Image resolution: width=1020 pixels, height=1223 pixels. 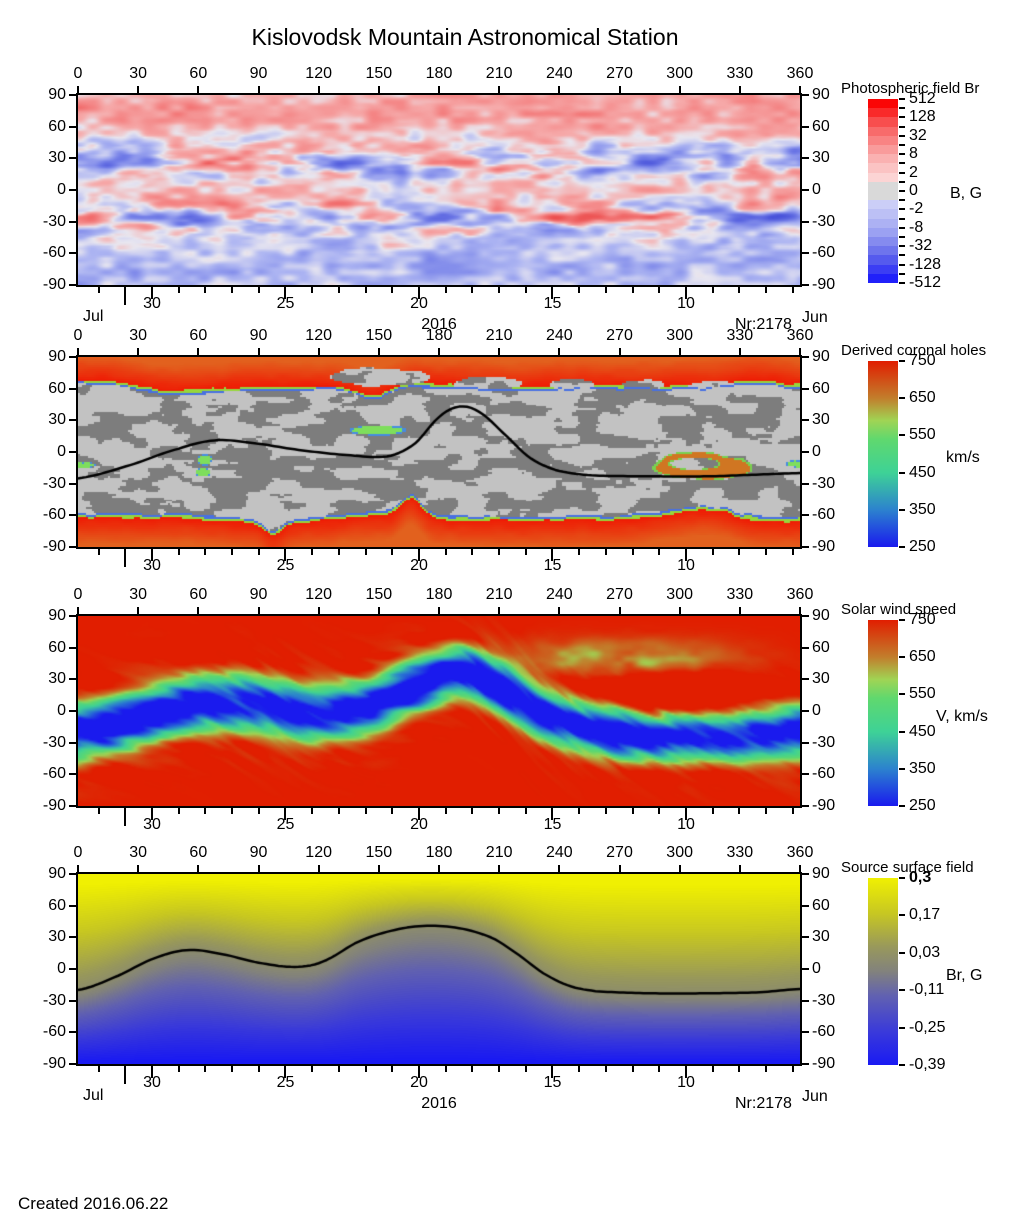 What do you see at coordinates (619, 852) in the screenshot?
I see `x-axis-label: 270` at bounding box center [619, 852].